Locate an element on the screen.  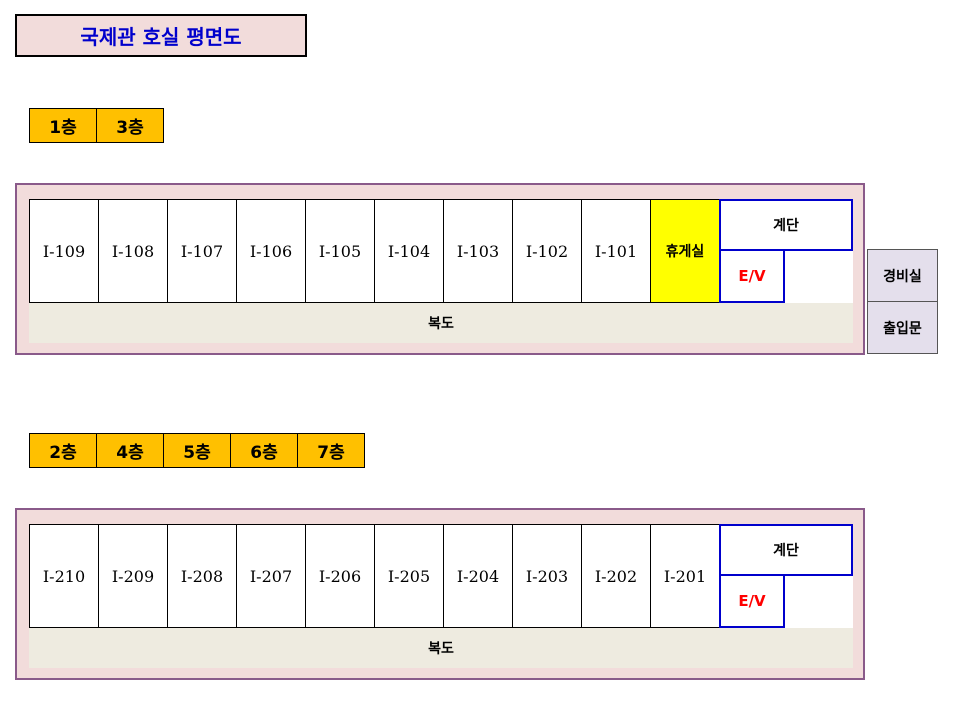
room: I-109 is located at coordinates (64, 251).